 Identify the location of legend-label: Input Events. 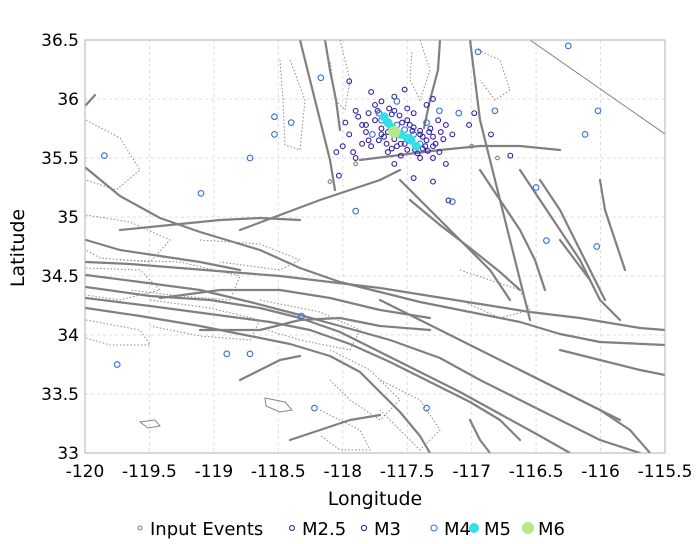
(206, 529).